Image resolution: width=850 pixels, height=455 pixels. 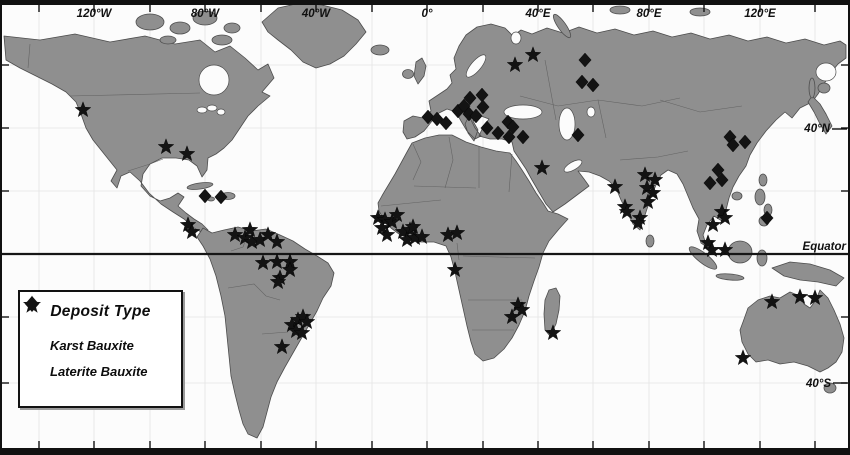 What do you see at coordinates (591, 112) in the screenshot?
I see `aral-sea` at bounding box center [591, 112].